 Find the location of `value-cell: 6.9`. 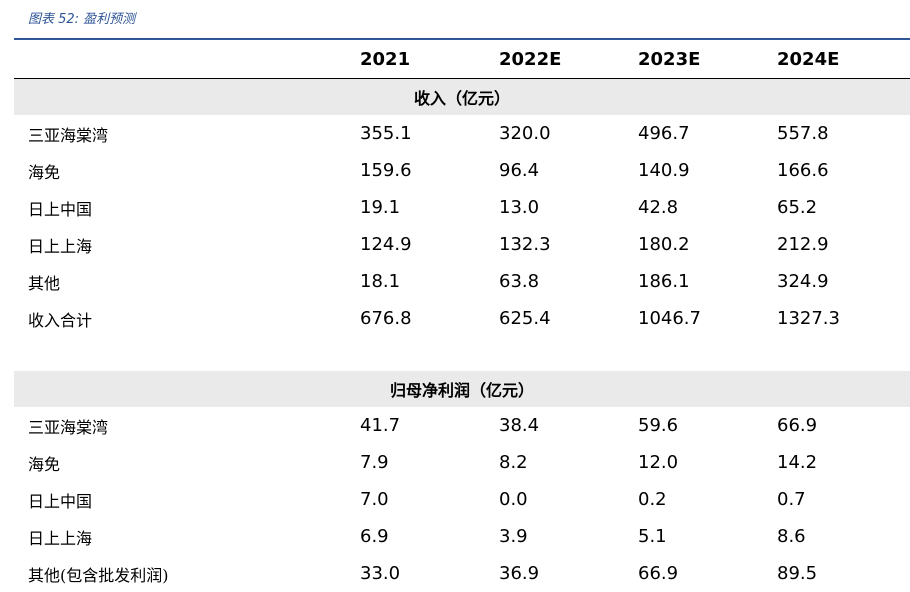

value-cell: 6.9 is located at coordinates (419, 536).